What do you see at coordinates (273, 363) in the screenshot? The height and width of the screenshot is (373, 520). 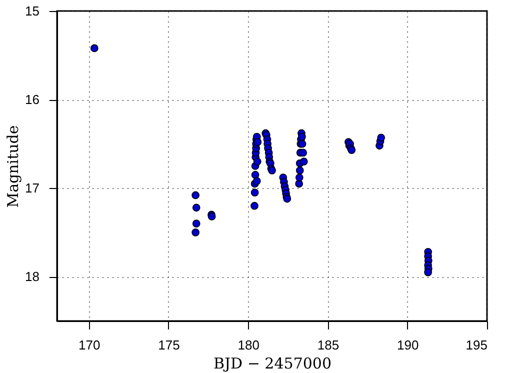 I see `x-axis-title: BJD − 2457000` at bounding box center [273, 363].